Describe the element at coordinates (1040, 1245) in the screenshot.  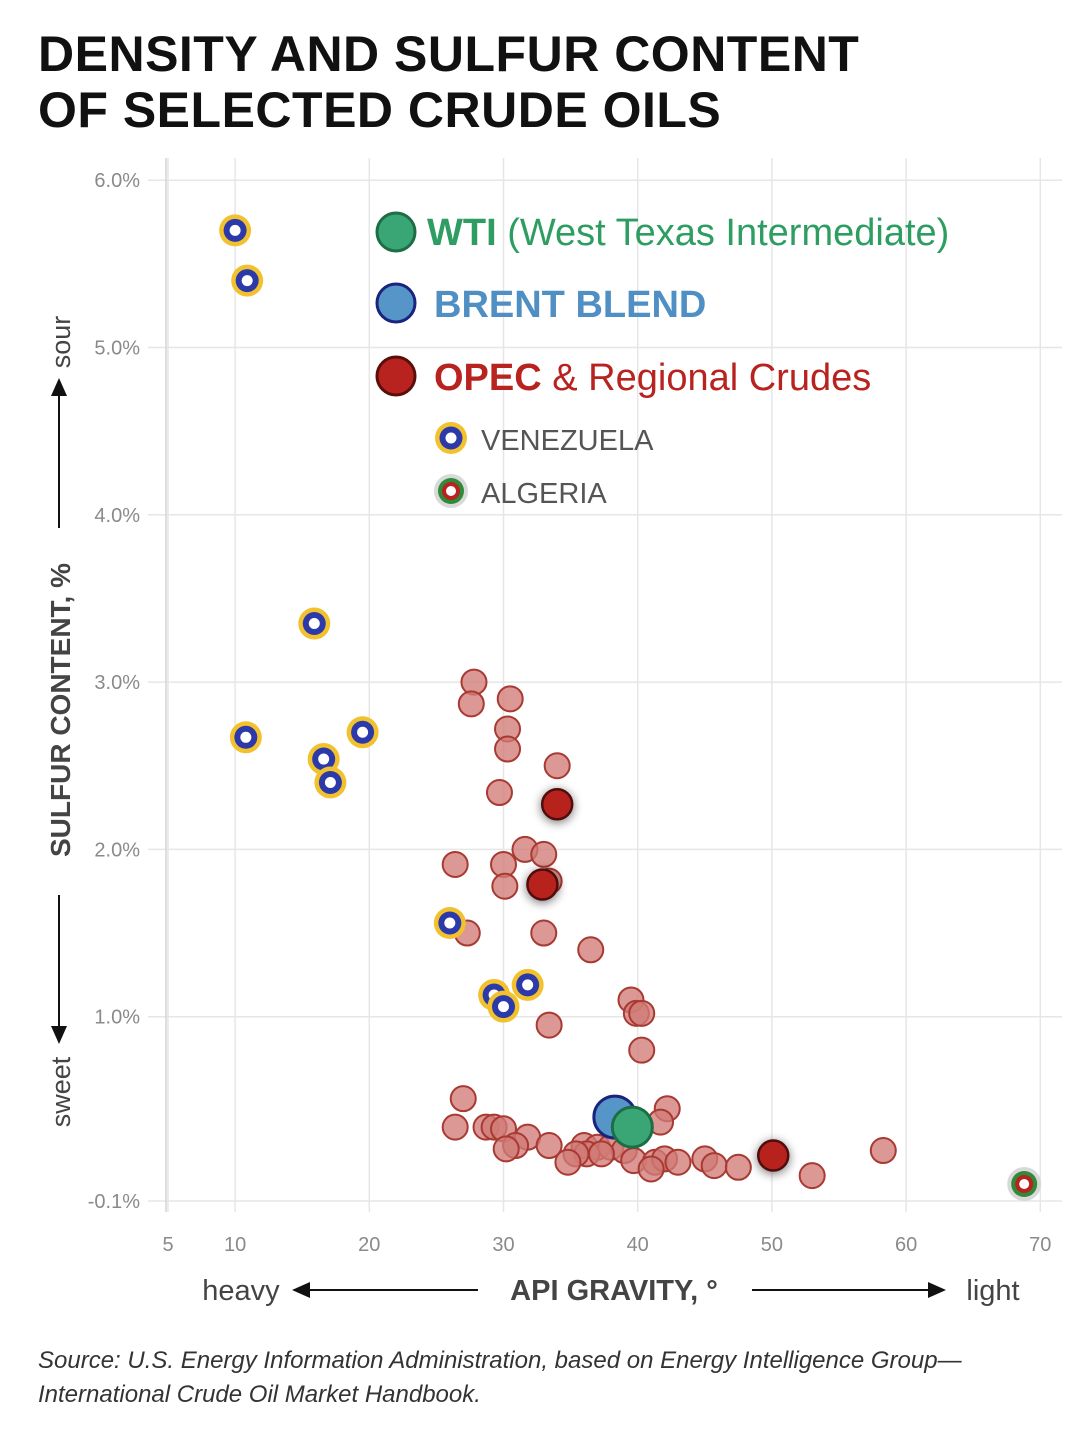
I see `x-tick-label: 70` at that location.